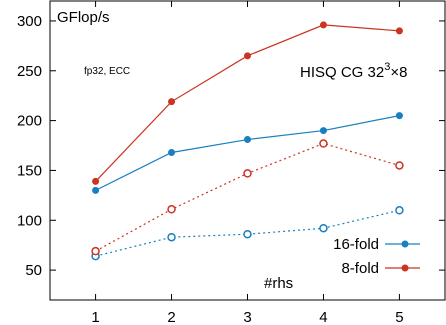 The width and height of the screenshot is (446, 325). Describe the element at coordinates (33, 270) in the screenshot. I see `y-tick-label: 50` at that location.